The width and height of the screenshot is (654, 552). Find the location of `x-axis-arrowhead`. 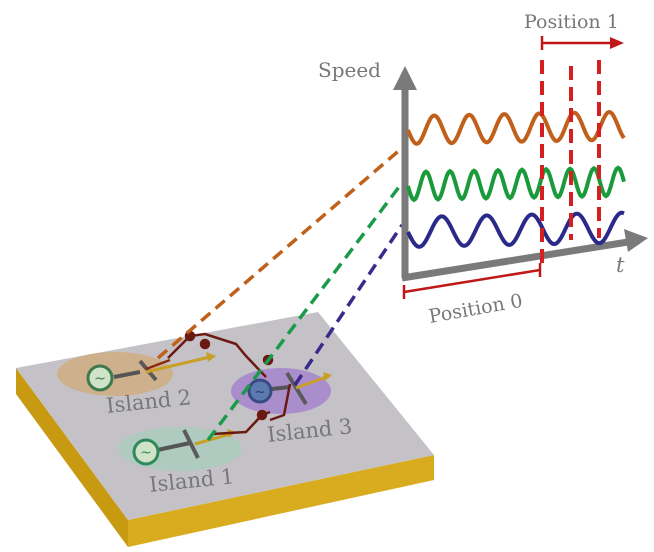

x-axis-arrowhead is located at coordinates (636, 240).